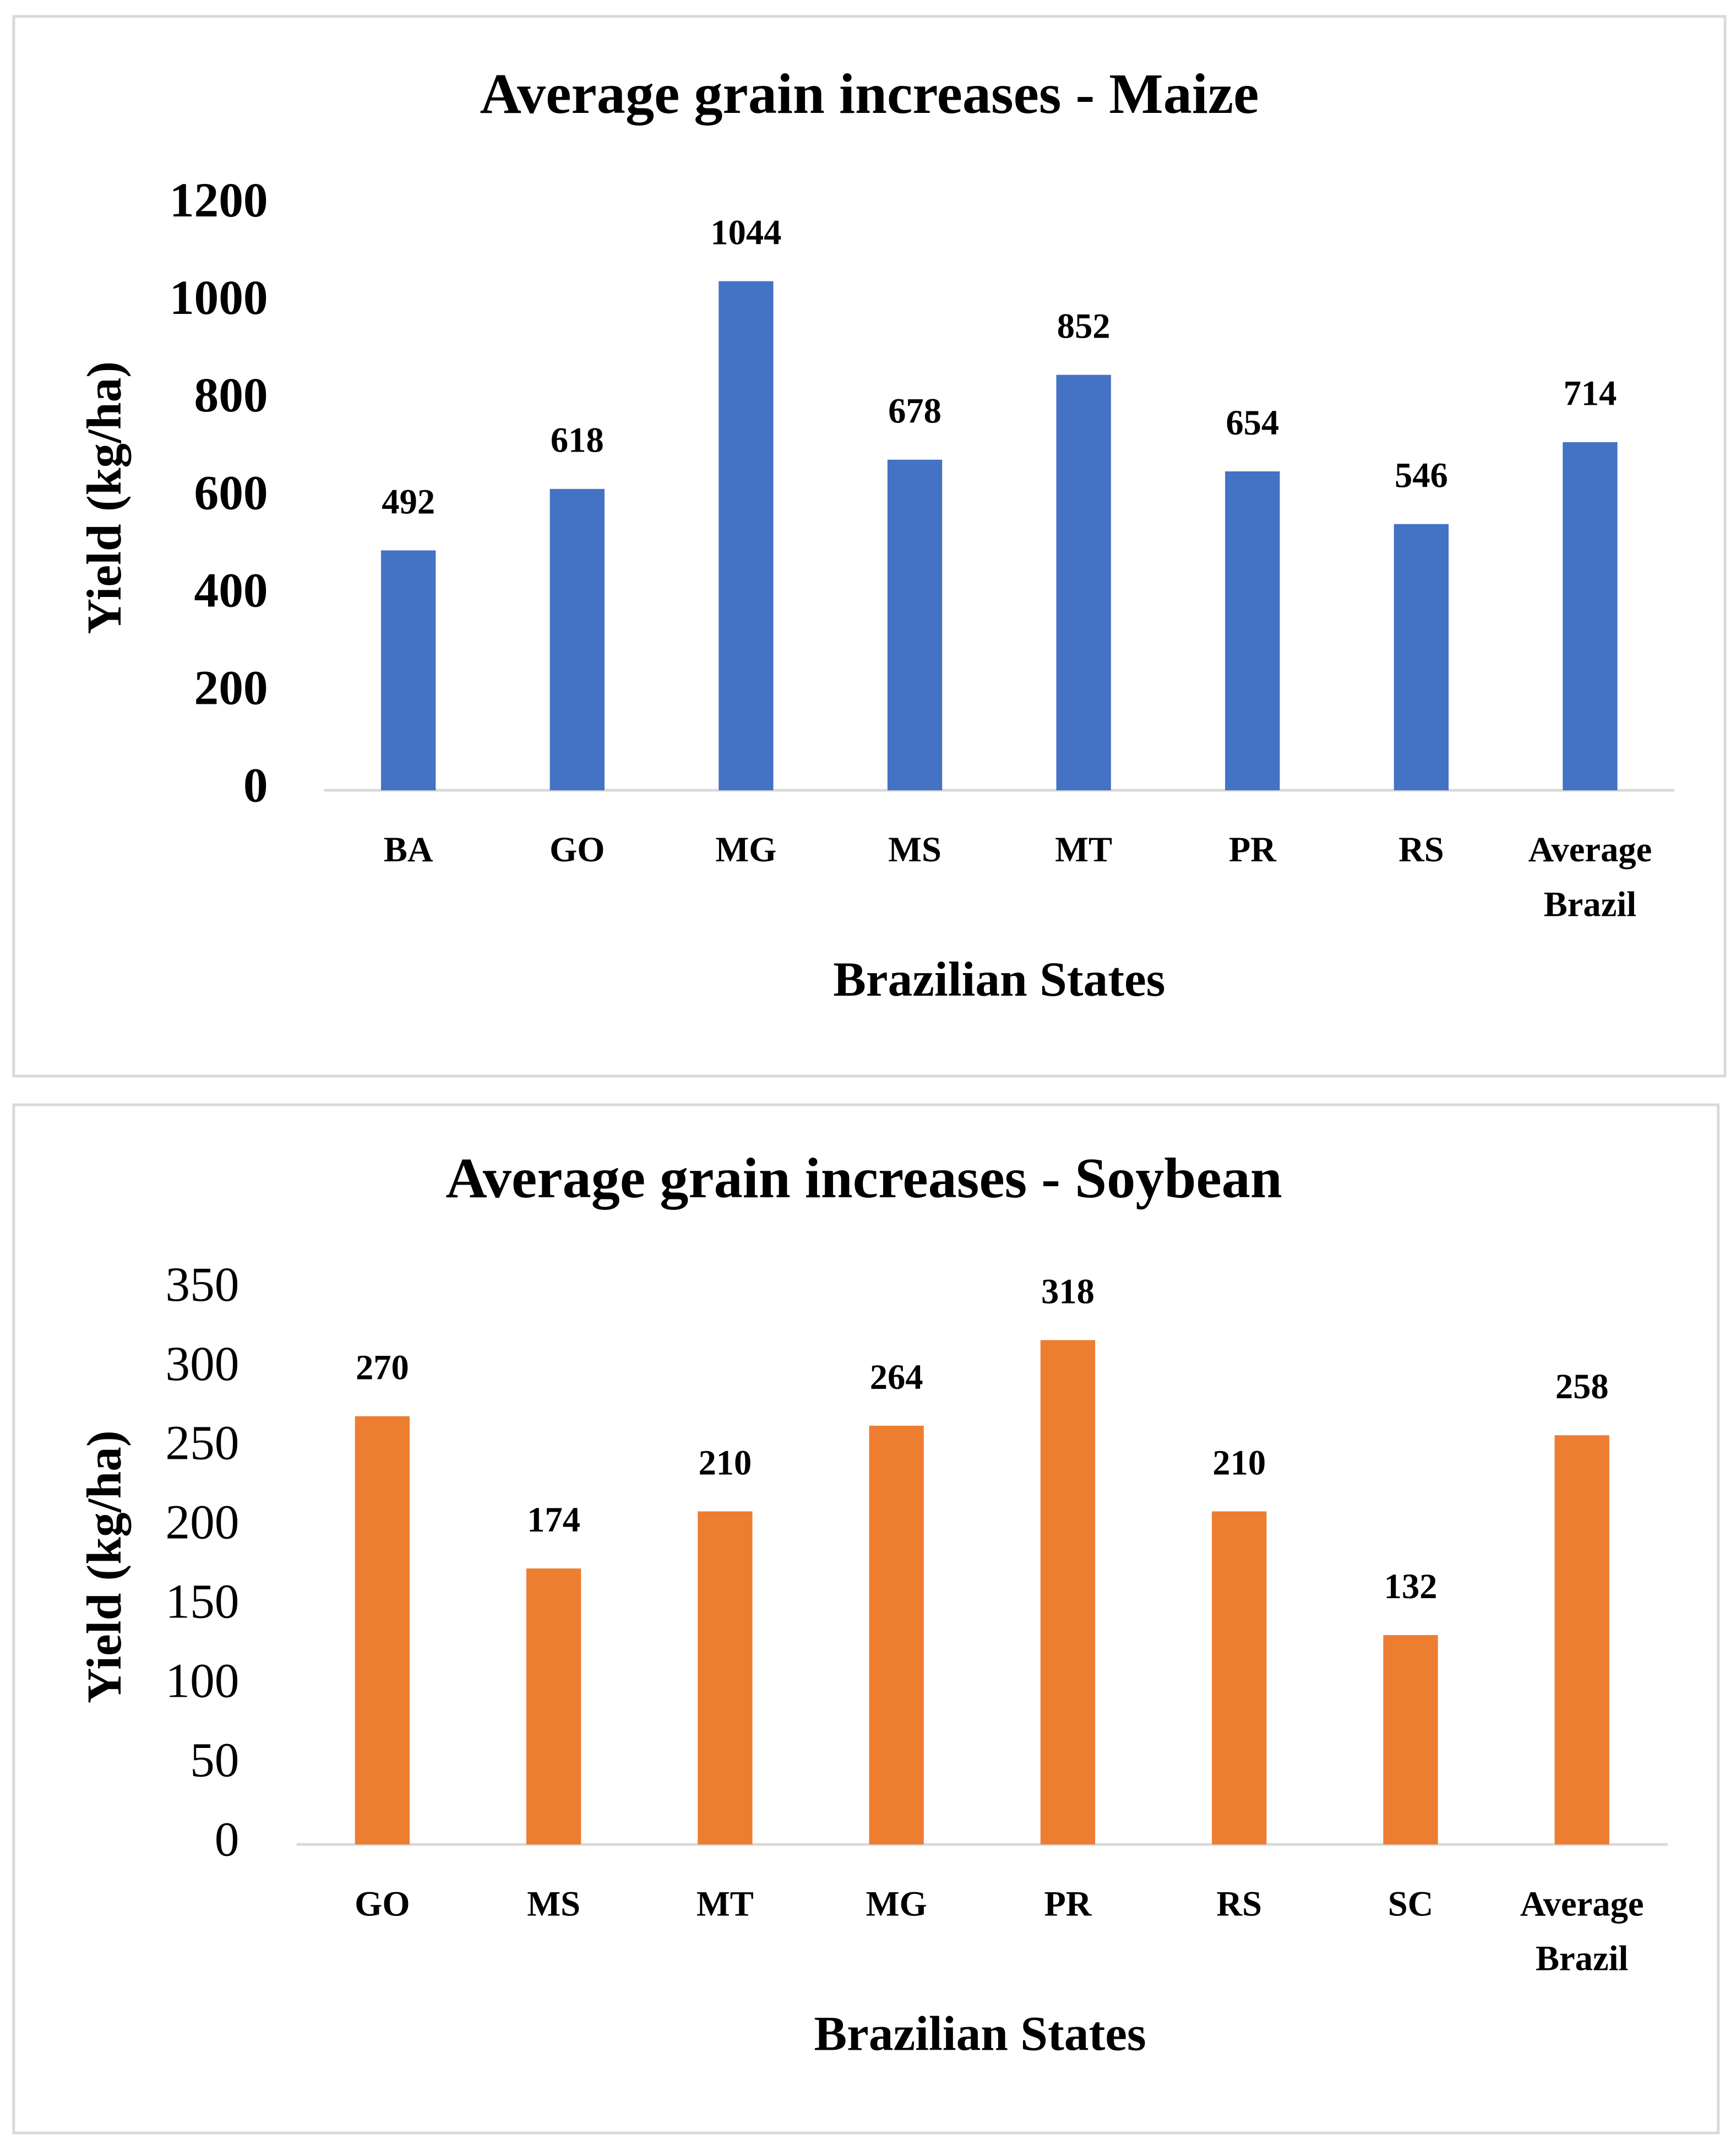  I want to click on x-tick-label-box: SC, so click(1411, 1904).